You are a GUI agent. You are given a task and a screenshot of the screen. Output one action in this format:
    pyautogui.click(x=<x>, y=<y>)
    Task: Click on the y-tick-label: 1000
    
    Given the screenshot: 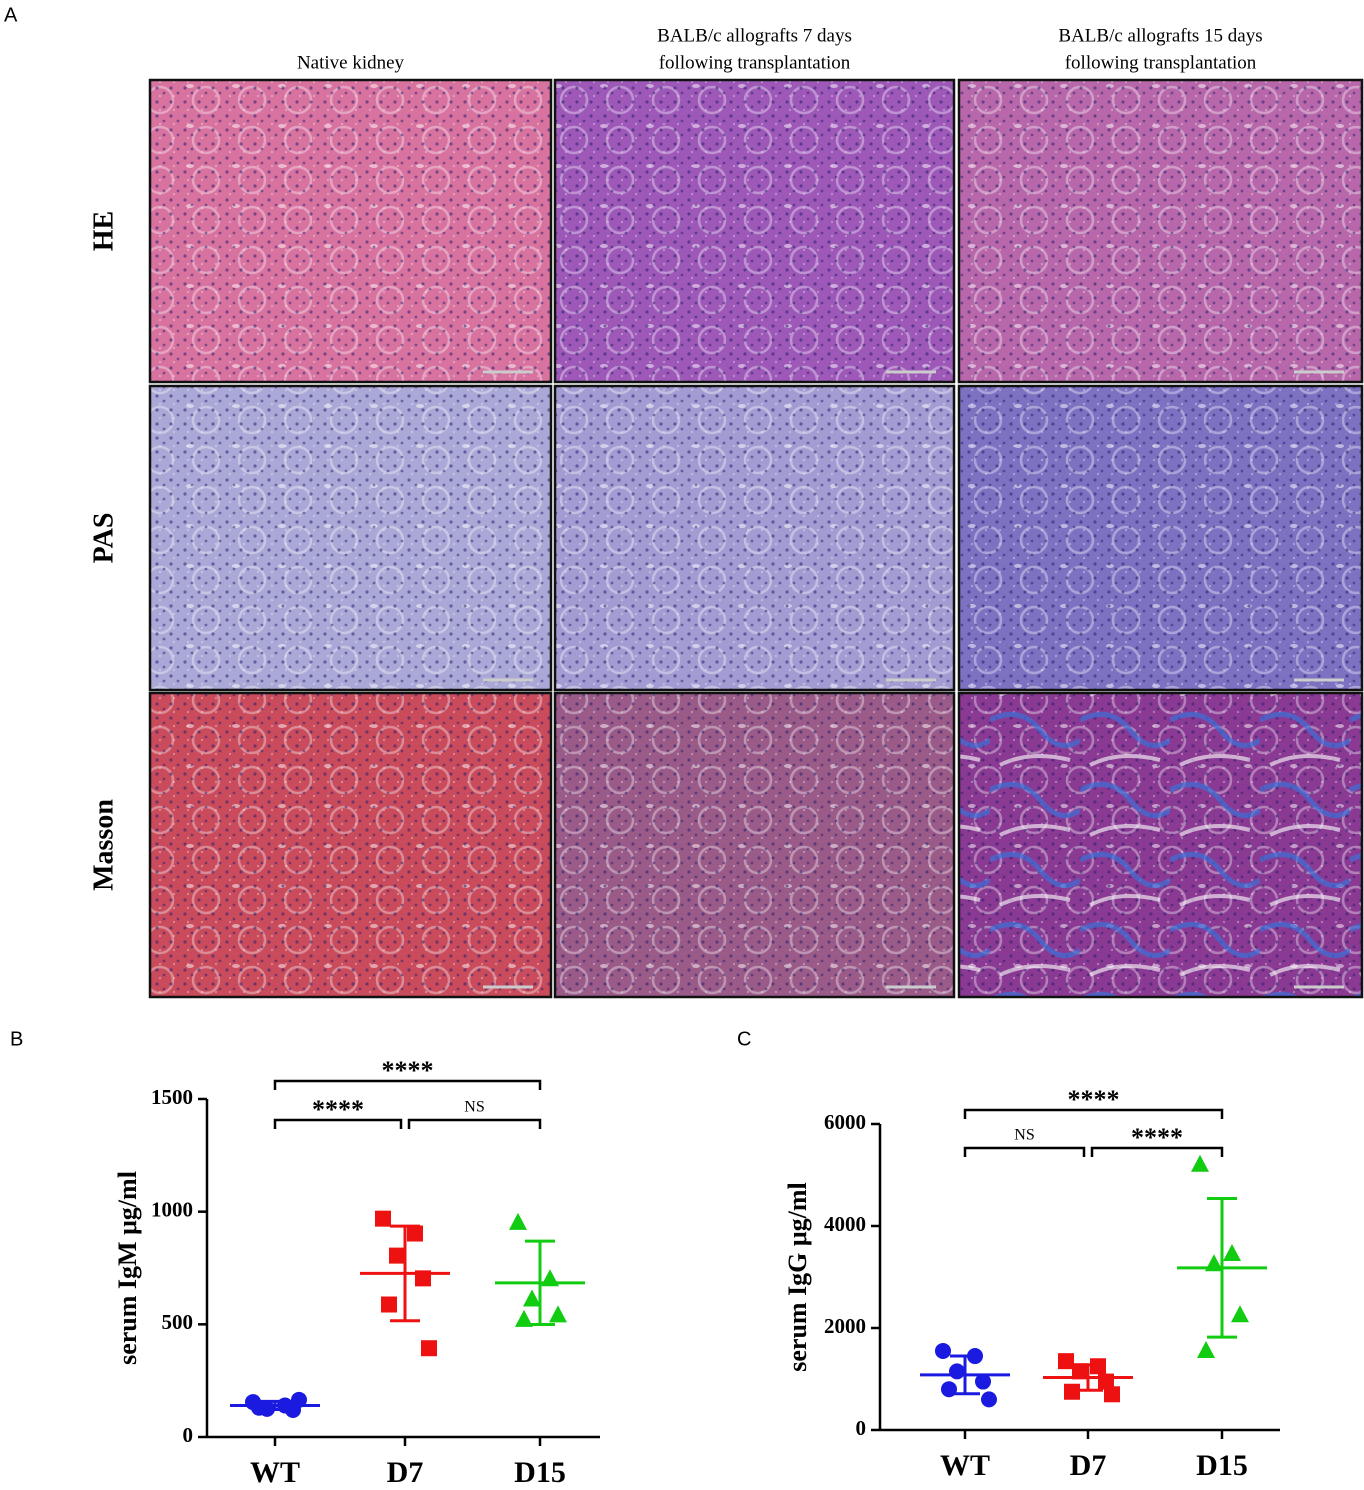 What is the action you would take?
    pyautogui.click(x=172, y=1209)
    